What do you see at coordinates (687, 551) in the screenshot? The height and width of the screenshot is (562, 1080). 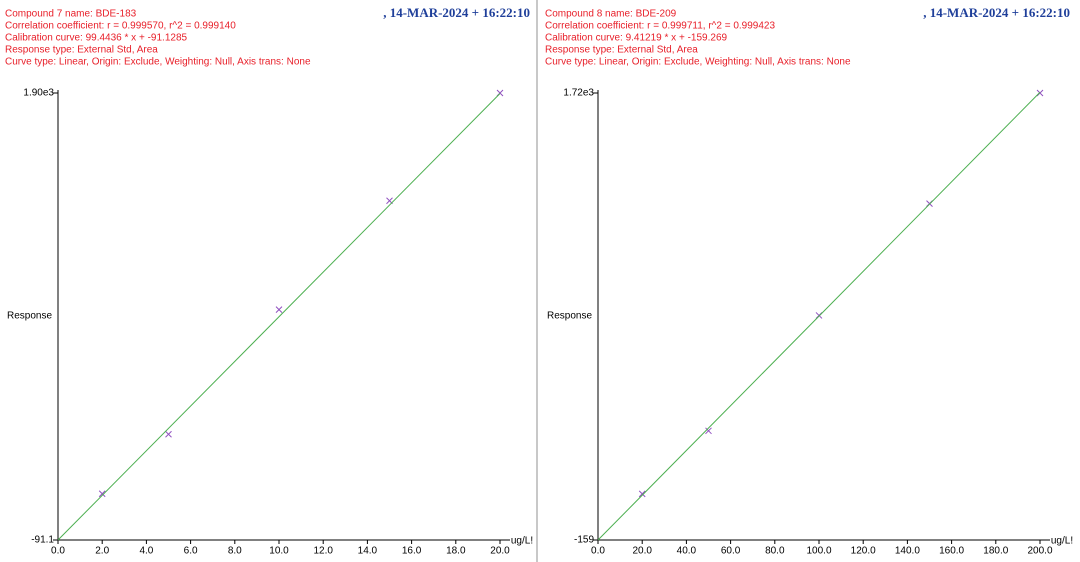 I see `x-tick-label: 40.0` at bounding box center [687, 551].